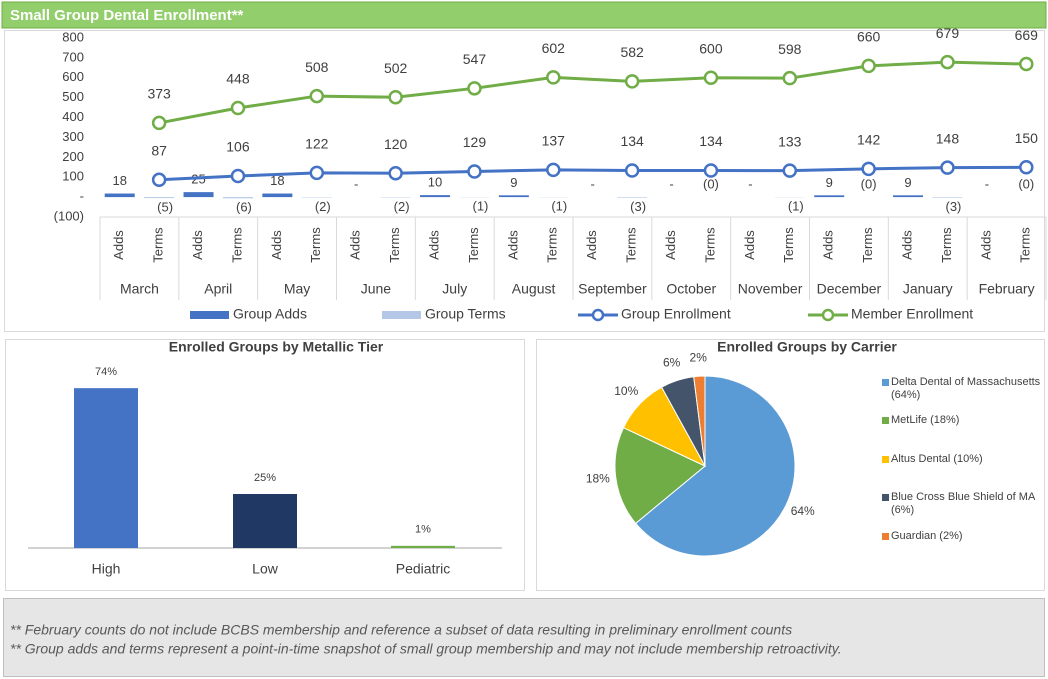  What do you see at coordinates (534, 289) in the screenshot?
I see `x-tick-label: August` at bounding box center [534, 289].